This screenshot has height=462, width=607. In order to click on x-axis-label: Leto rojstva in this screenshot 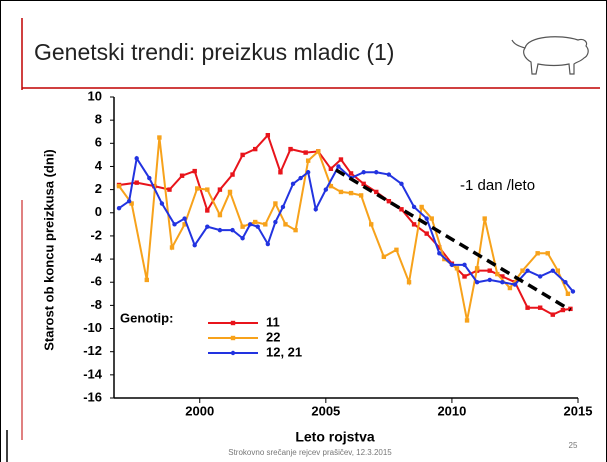, I will do `click(335, 437)`.